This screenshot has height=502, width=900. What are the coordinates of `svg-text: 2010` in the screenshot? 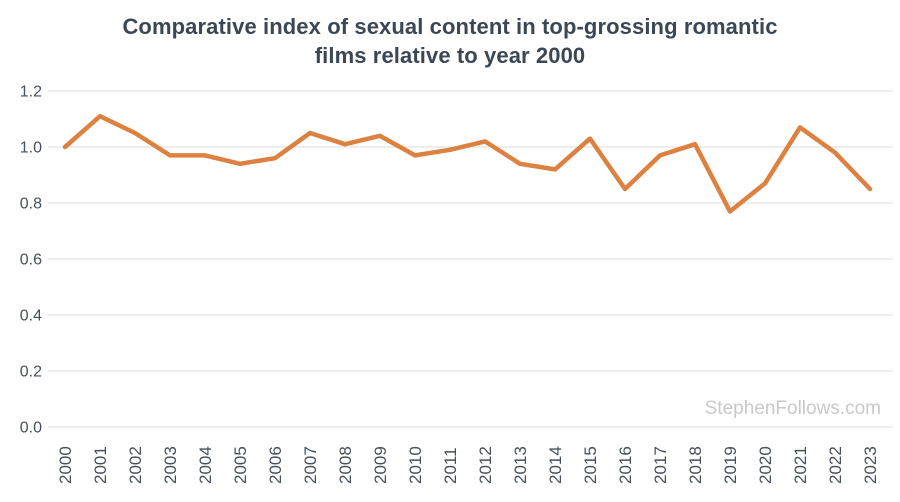 It's located at (415, 465).